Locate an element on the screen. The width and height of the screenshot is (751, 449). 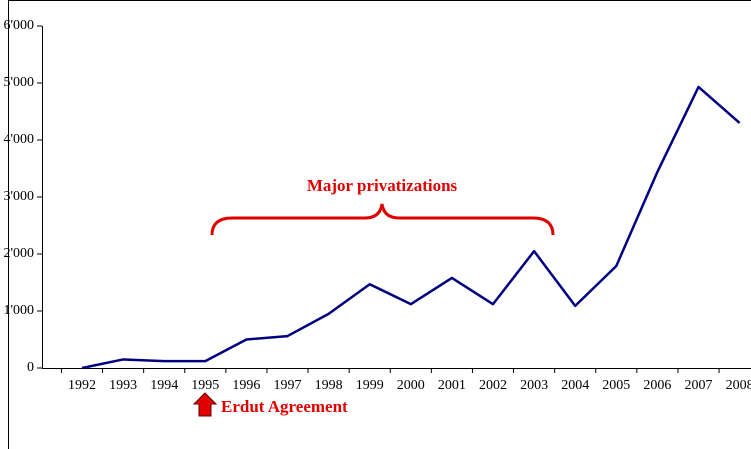
x-tick-label: 1997 is located at coordinates (288, 385).